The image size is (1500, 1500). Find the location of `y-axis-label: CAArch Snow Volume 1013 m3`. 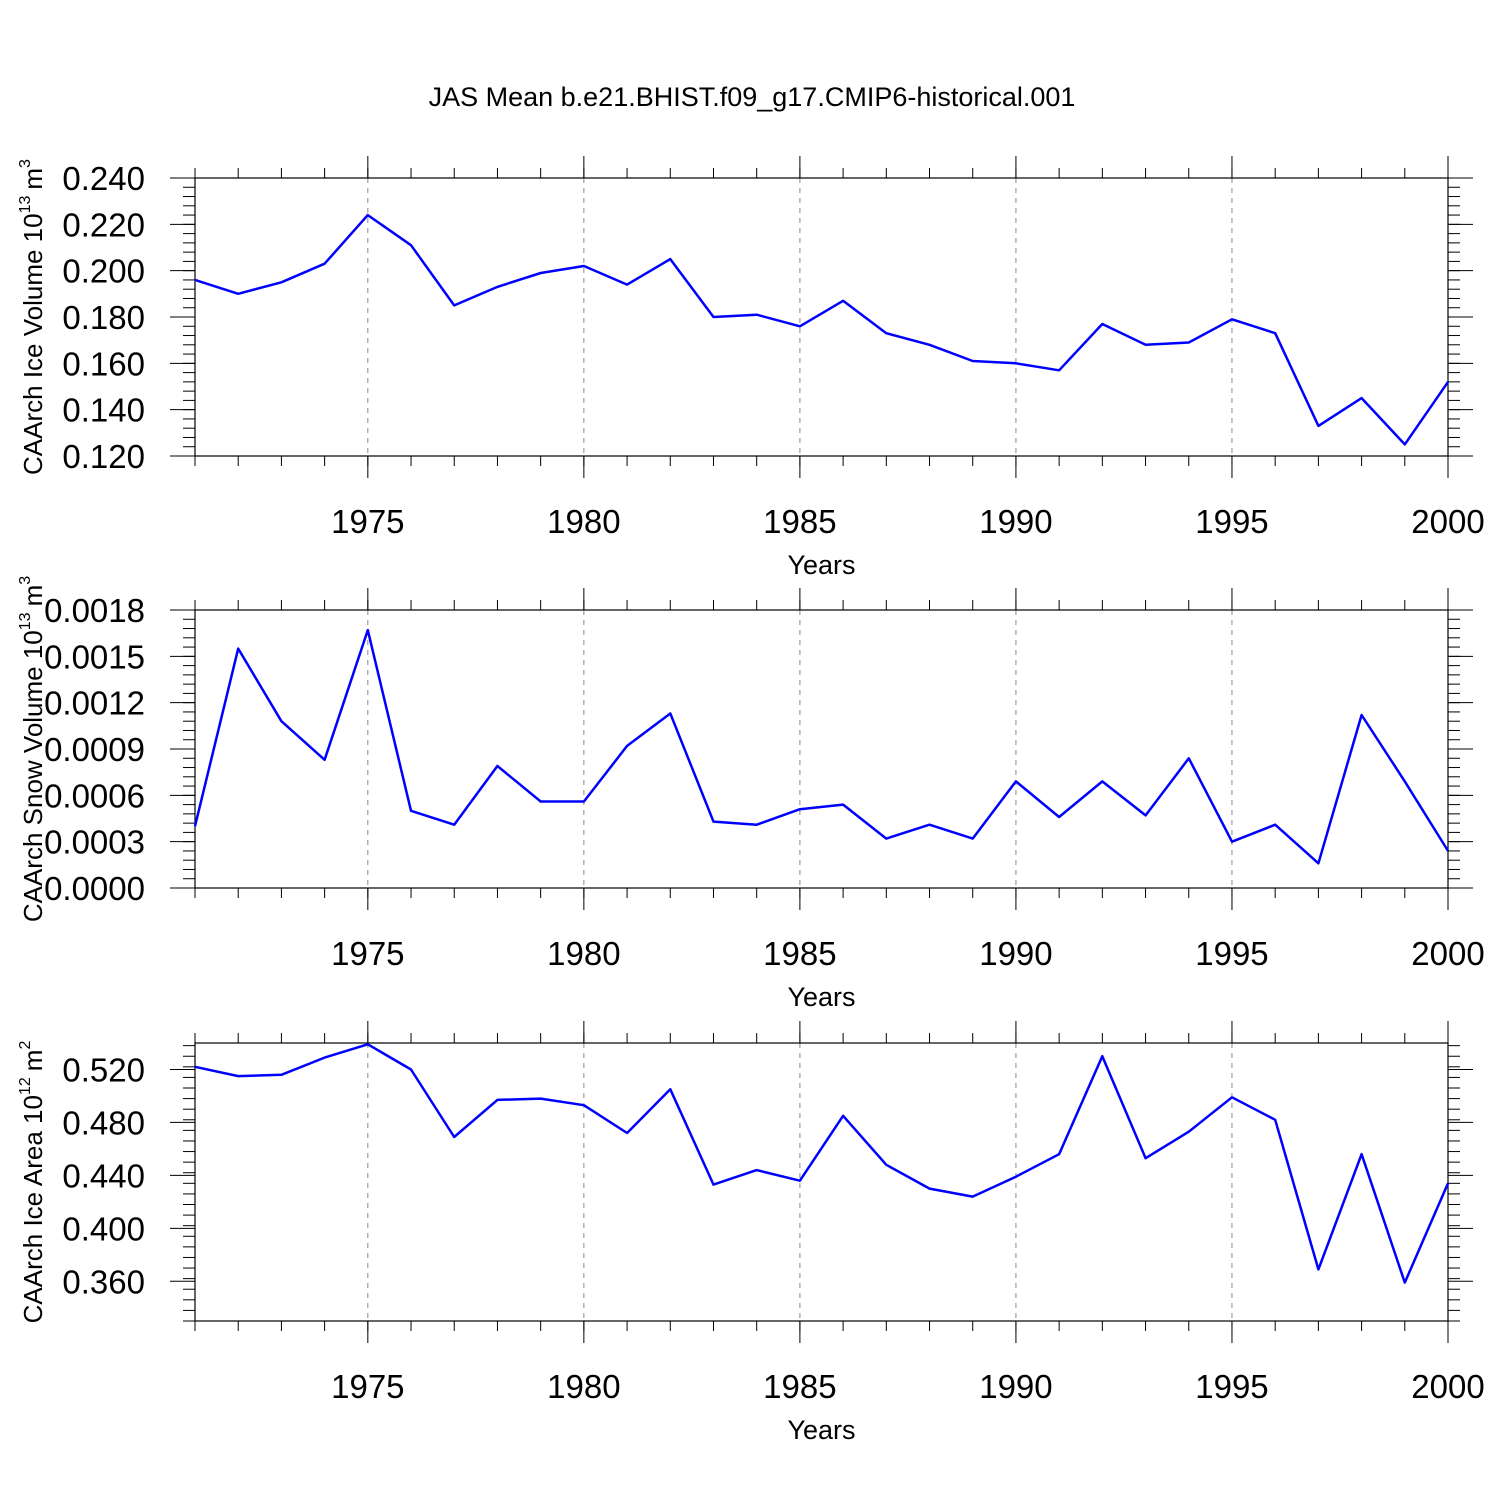

y-axis-label: CAArch Snow Volume 1013 m3 is located at coordinates (32, 749).